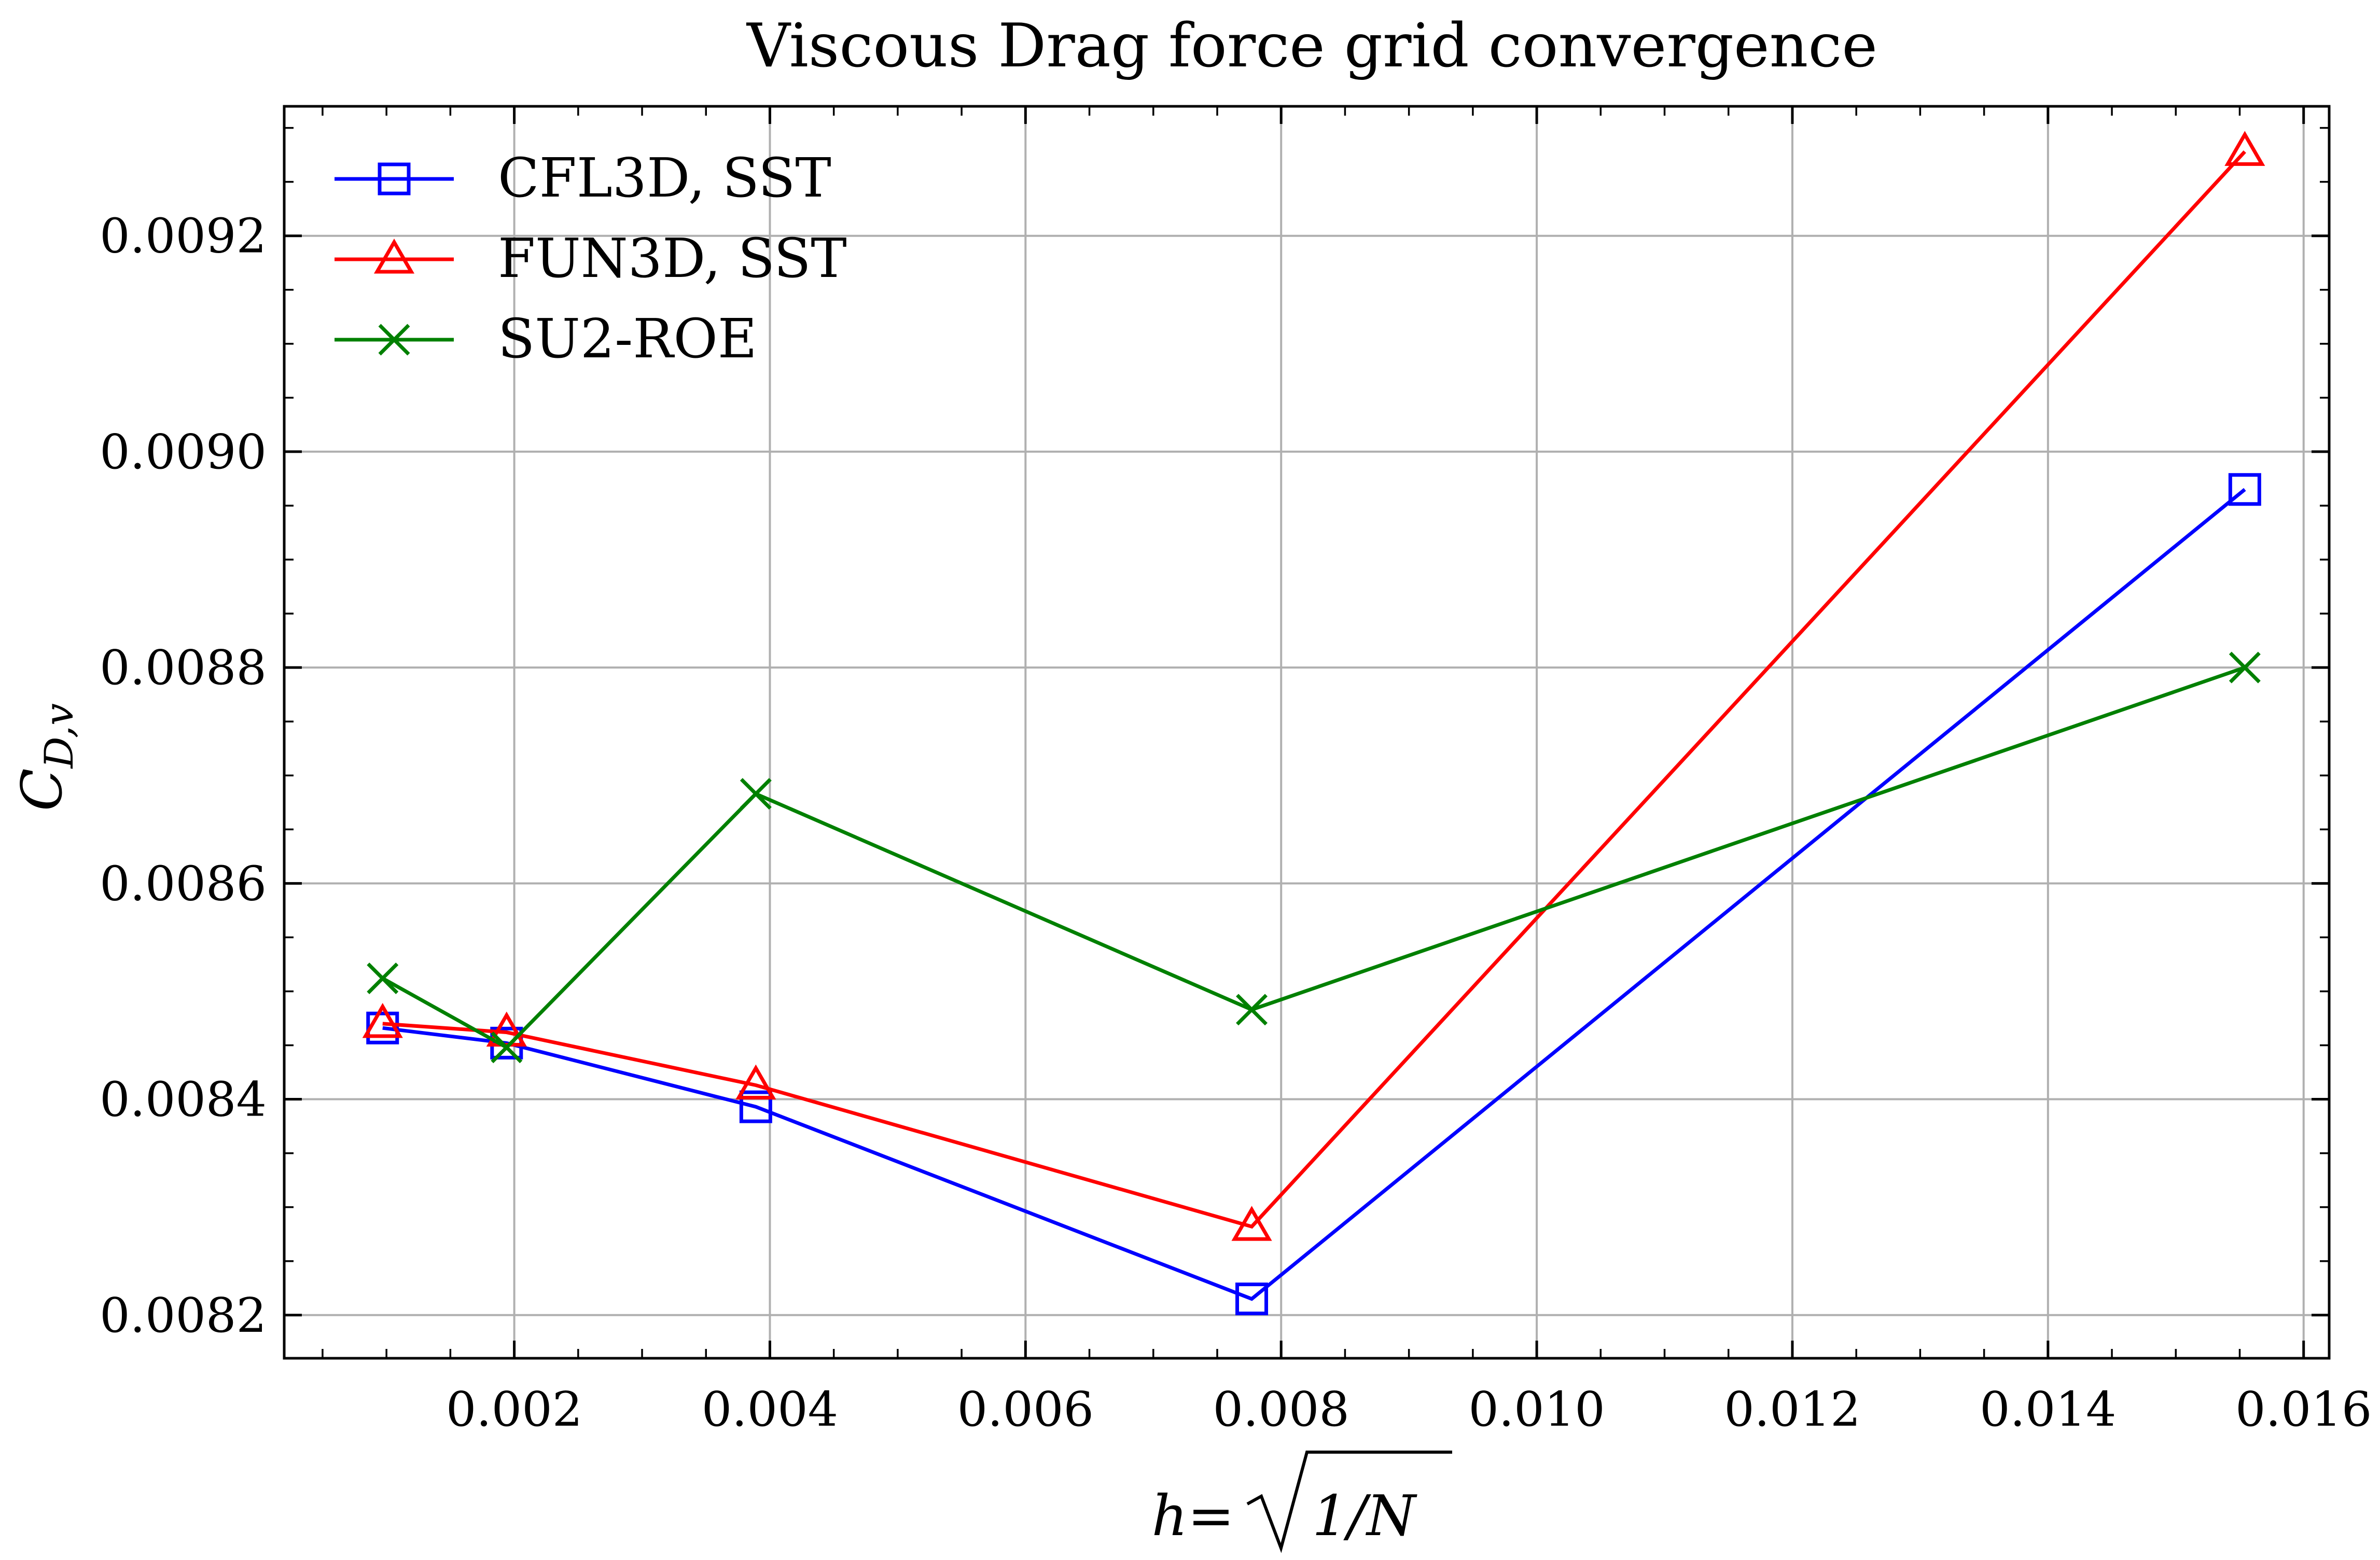 This screenshot has width=2380, height=1560. I want to click on x-tick-label: 0.010, so click(1536, 1409).